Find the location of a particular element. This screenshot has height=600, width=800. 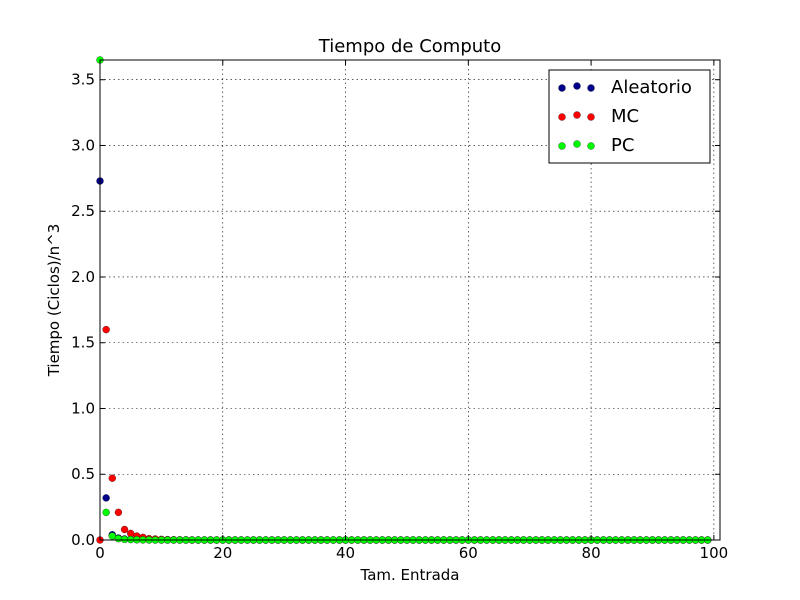

legend-label: MC is located at coordinates (625, 116).